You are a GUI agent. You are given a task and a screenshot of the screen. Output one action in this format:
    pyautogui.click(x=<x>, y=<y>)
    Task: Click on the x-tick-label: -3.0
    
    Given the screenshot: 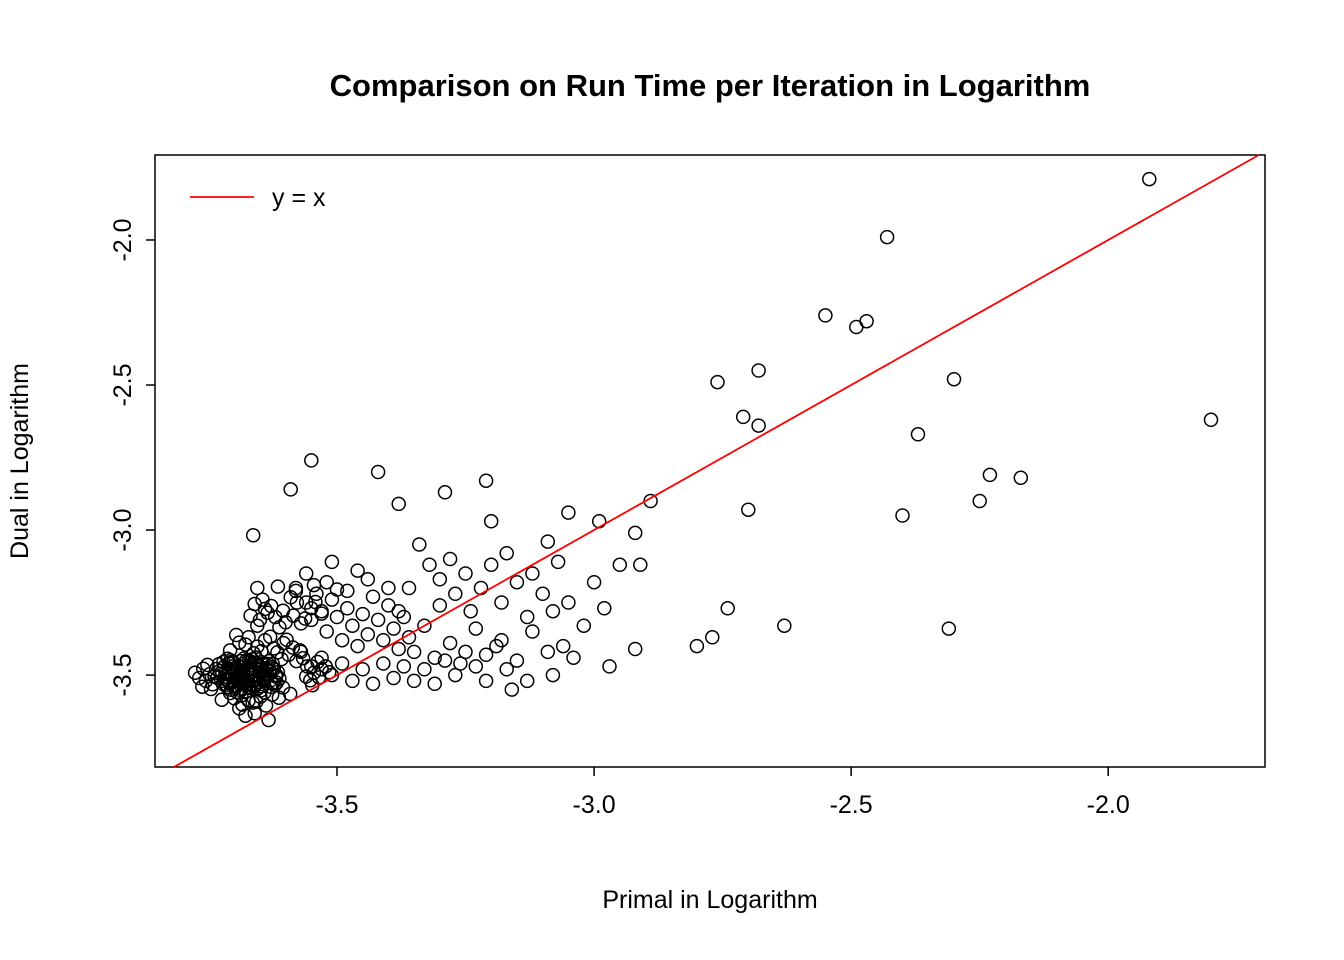 What is the action you would take?
    pyautogui.click(x=594, y=805)
    